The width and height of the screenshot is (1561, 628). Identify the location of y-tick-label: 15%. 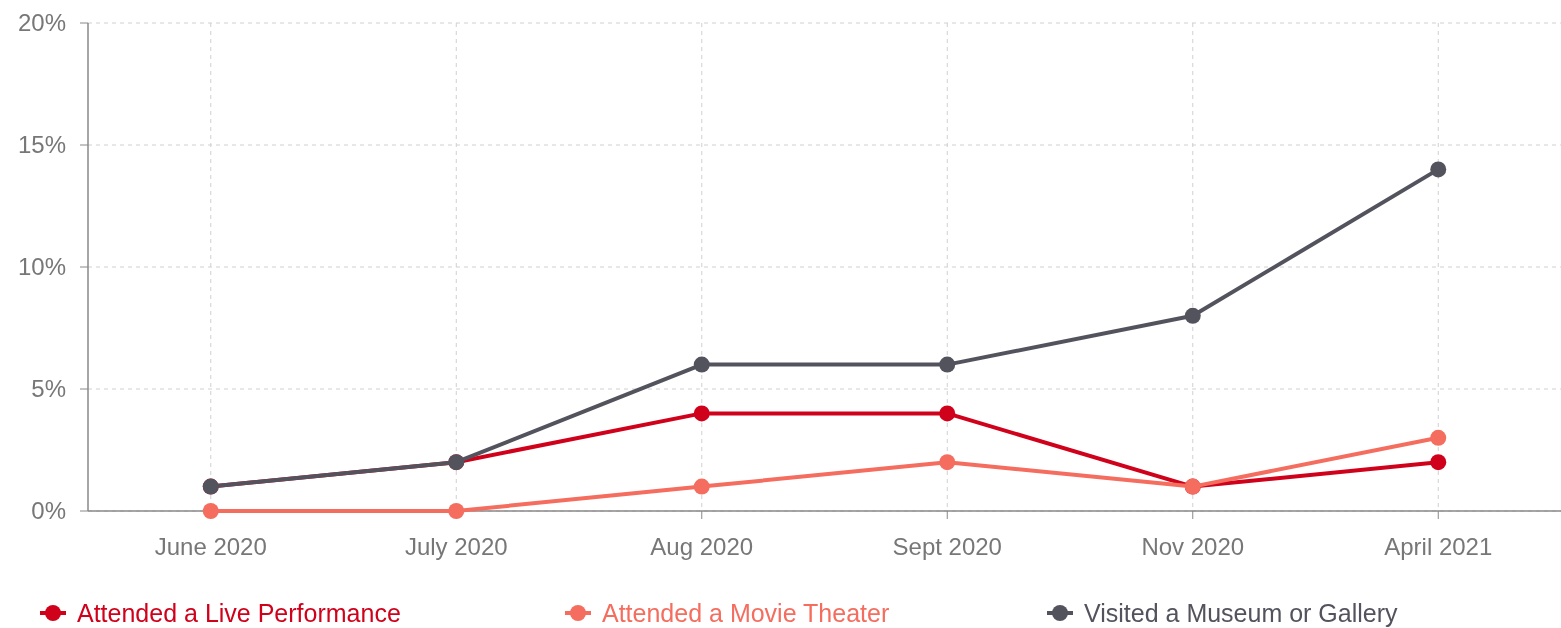
(41, 145).